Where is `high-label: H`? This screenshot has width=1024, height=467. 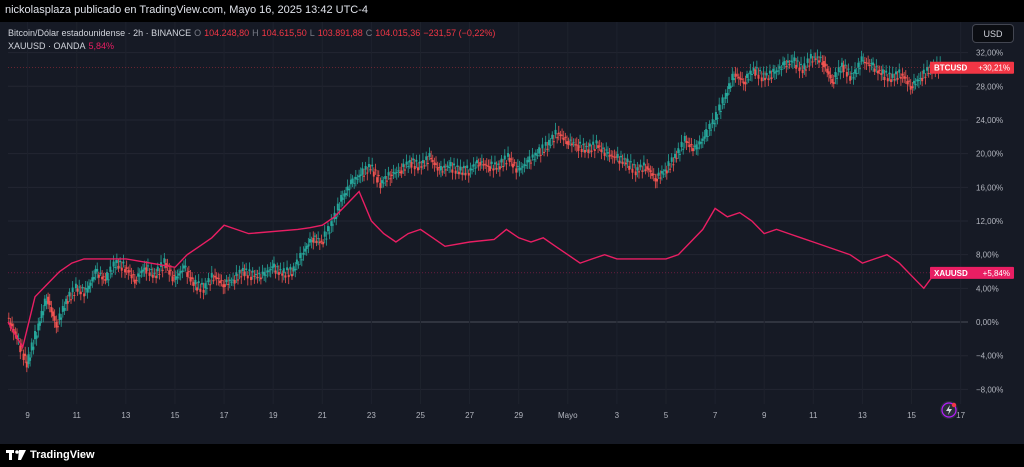
high-label: H is located at coordinates (255, 33).